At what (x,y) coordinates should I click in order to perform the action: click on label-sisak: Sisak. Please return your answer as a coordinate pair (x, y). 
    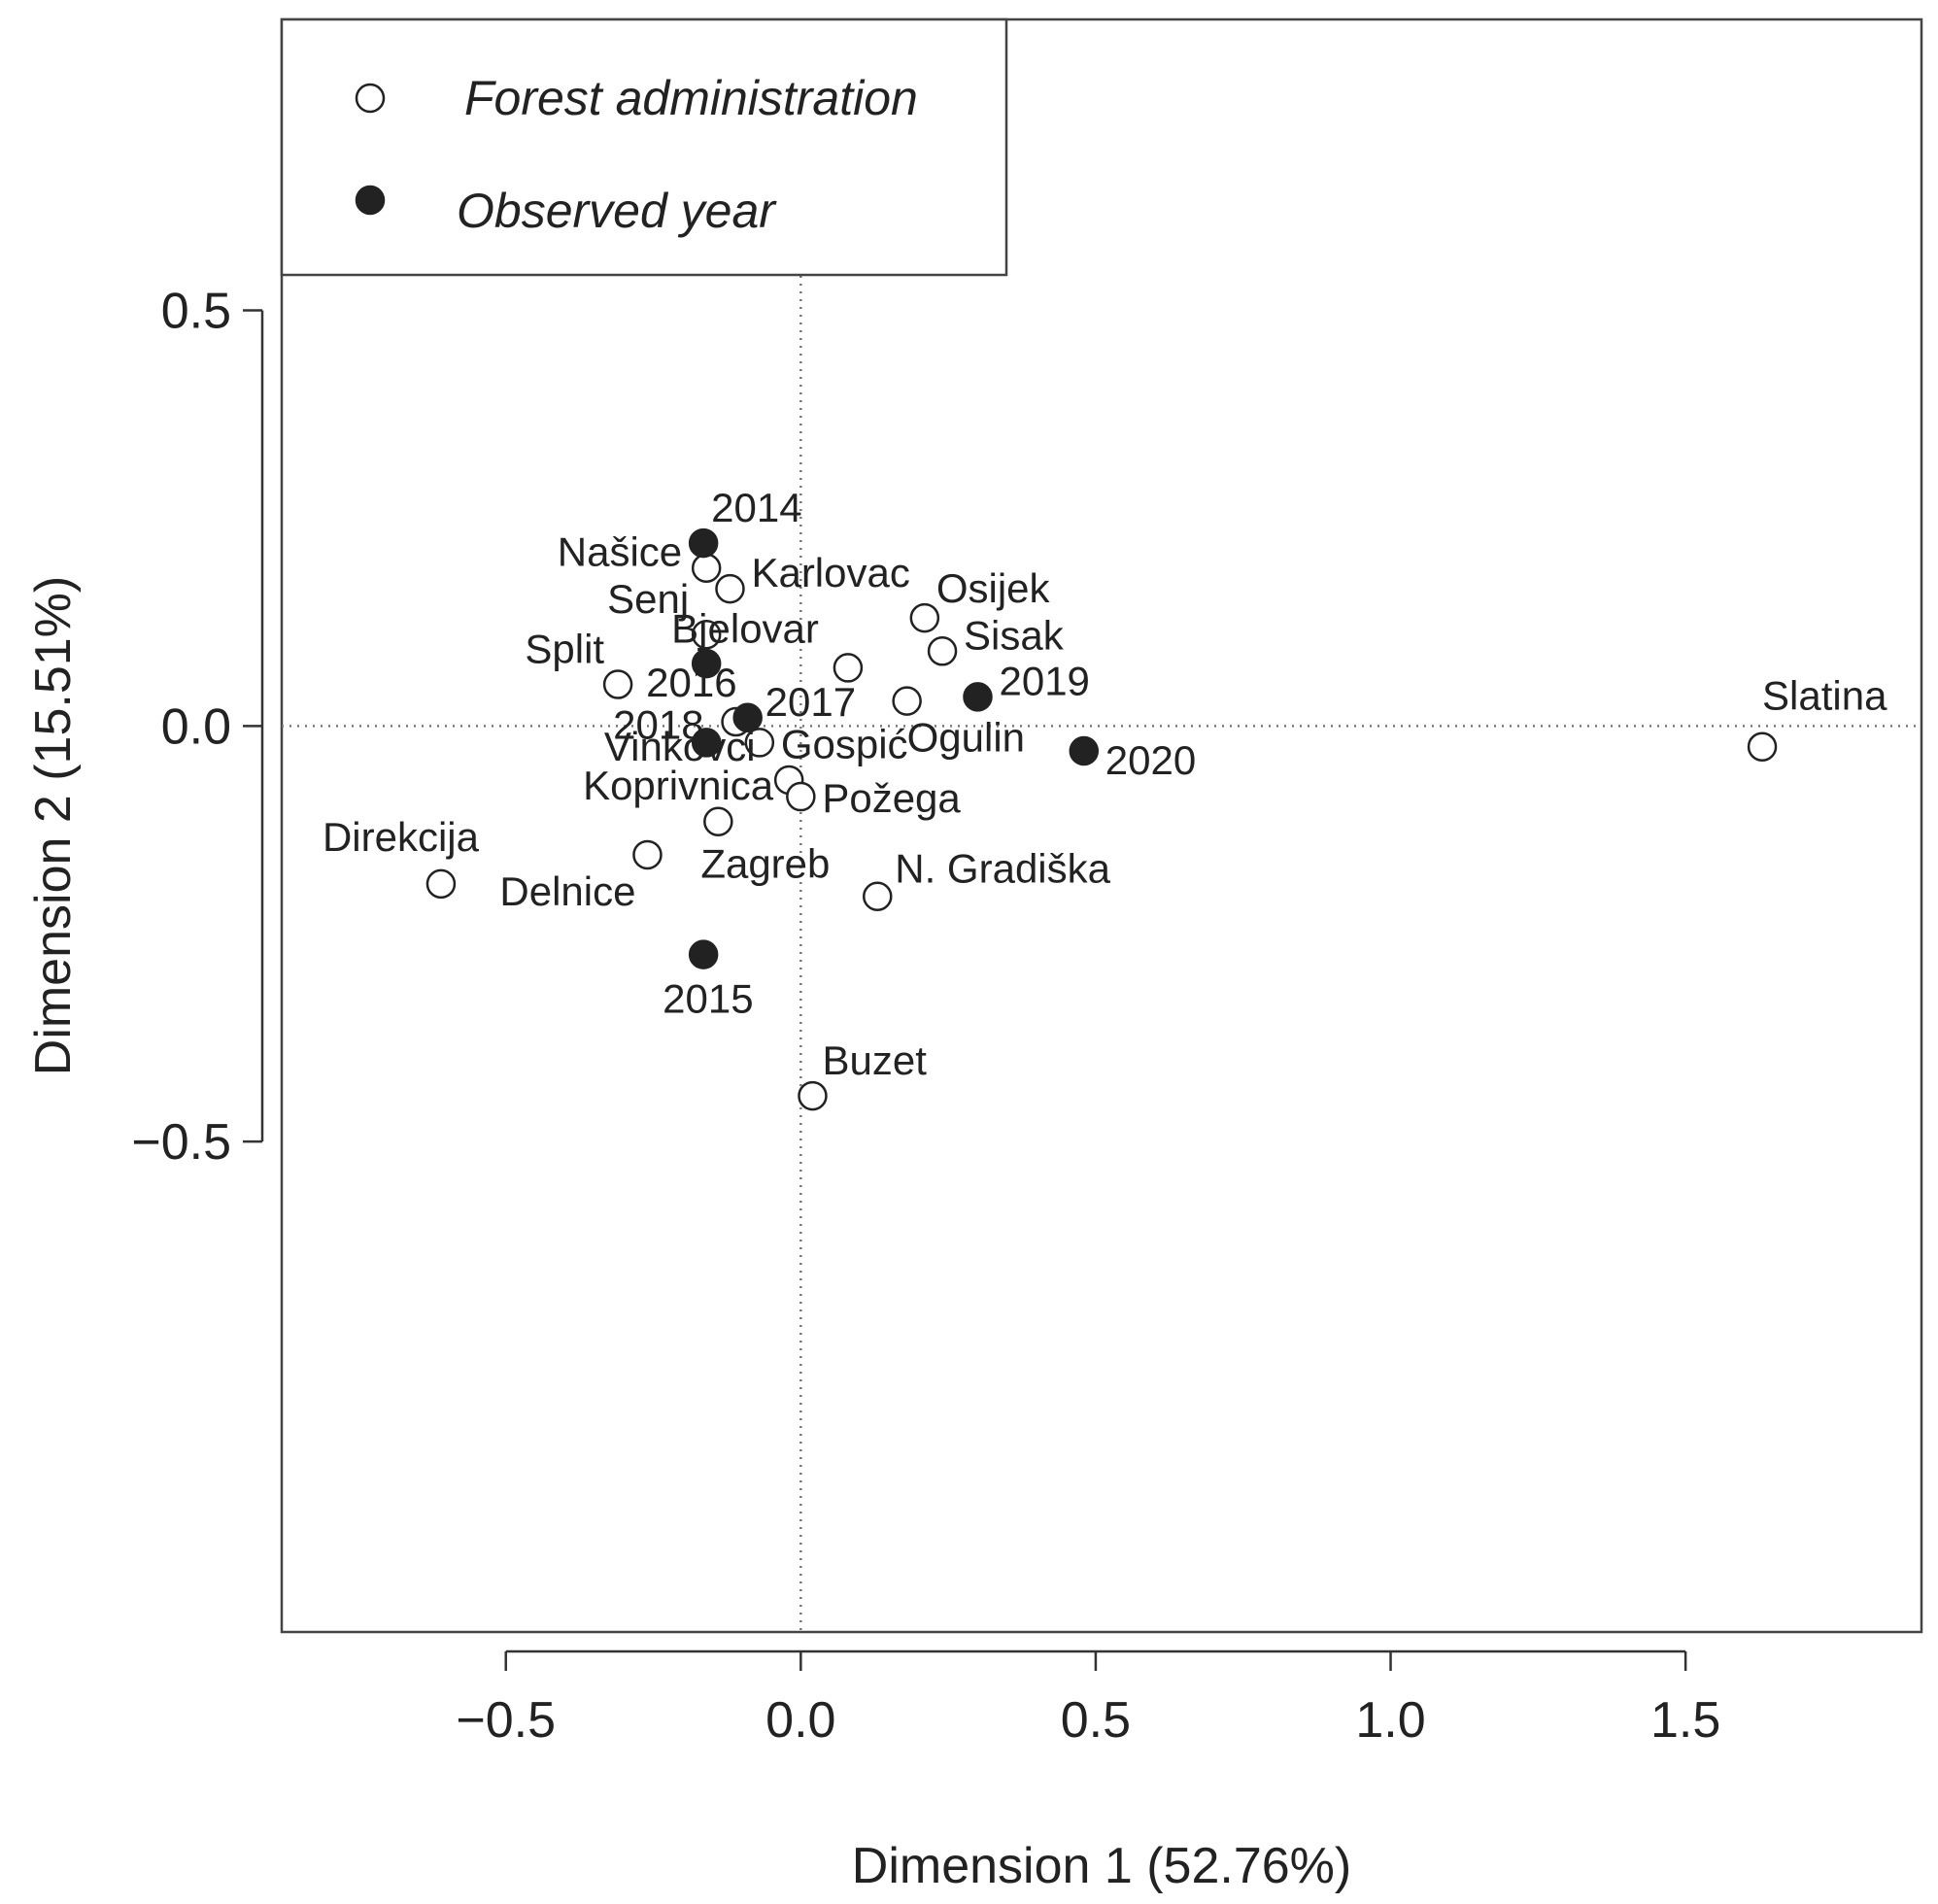
    Looking at the image, I should click on (1014, 635).